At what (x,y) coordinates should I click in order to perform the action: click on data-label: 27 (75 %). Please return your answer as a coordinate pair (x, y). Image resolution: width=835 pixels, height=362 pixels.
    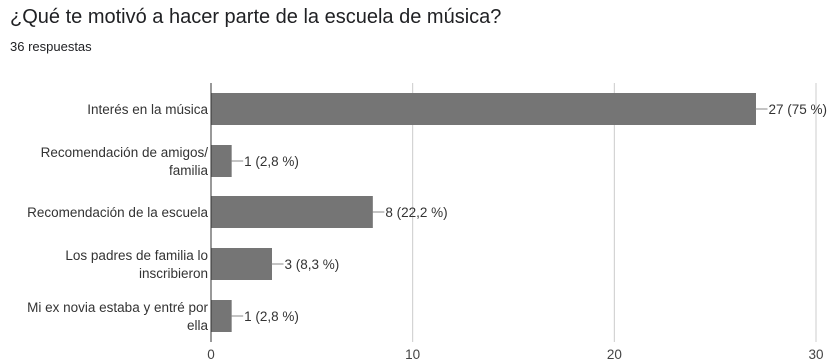
    Looking at the image, I should click on (798, 109).